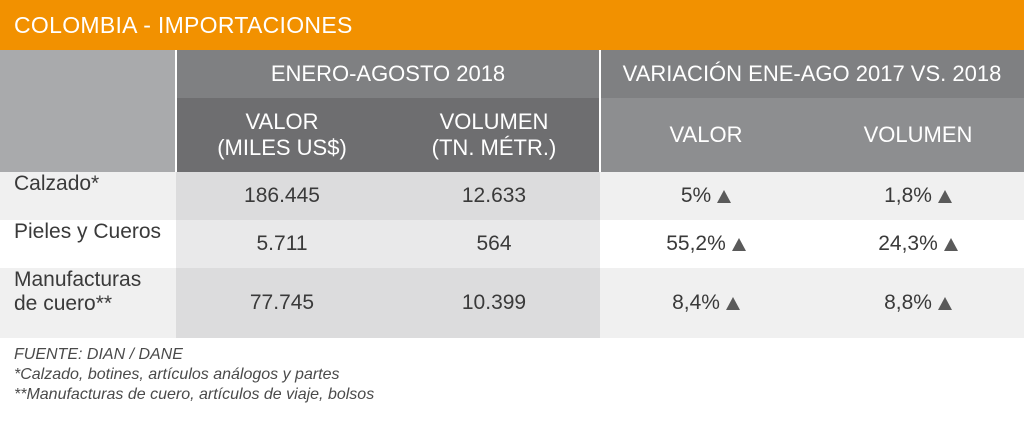 Image resolution: width=1024 pixels, height=421 pixels. What do you see at coordinates (600, 111) in the screenshot?
I see `header-divider` at bounding box center [600, 111].